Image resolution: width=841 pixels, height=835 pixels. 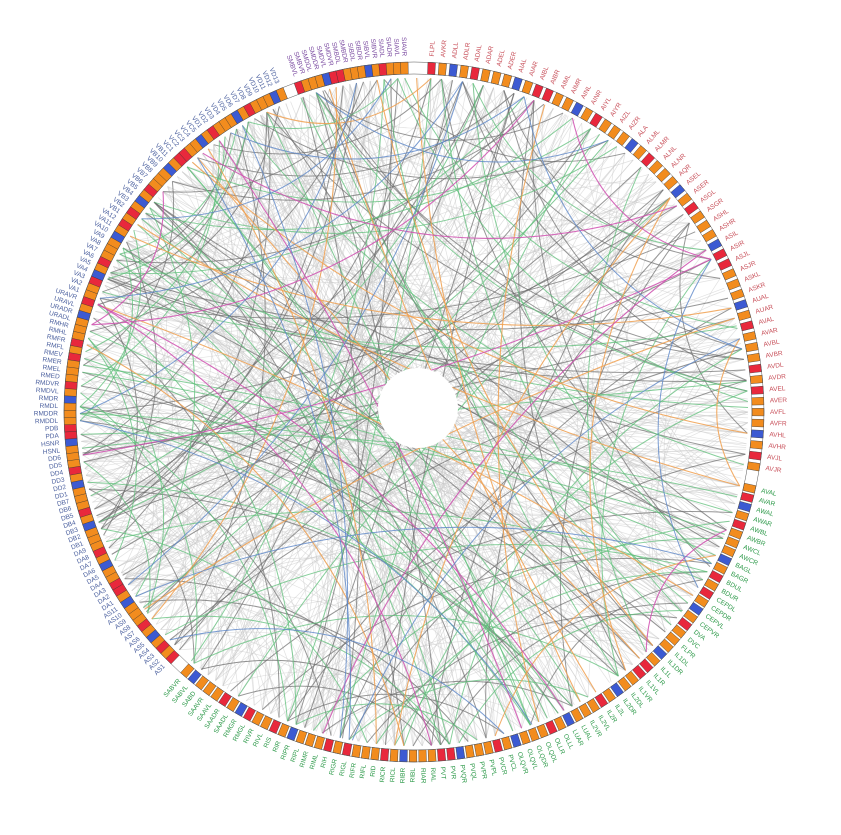 I want to click on node-label-auar: AUAR, so click(x=765, y=310).